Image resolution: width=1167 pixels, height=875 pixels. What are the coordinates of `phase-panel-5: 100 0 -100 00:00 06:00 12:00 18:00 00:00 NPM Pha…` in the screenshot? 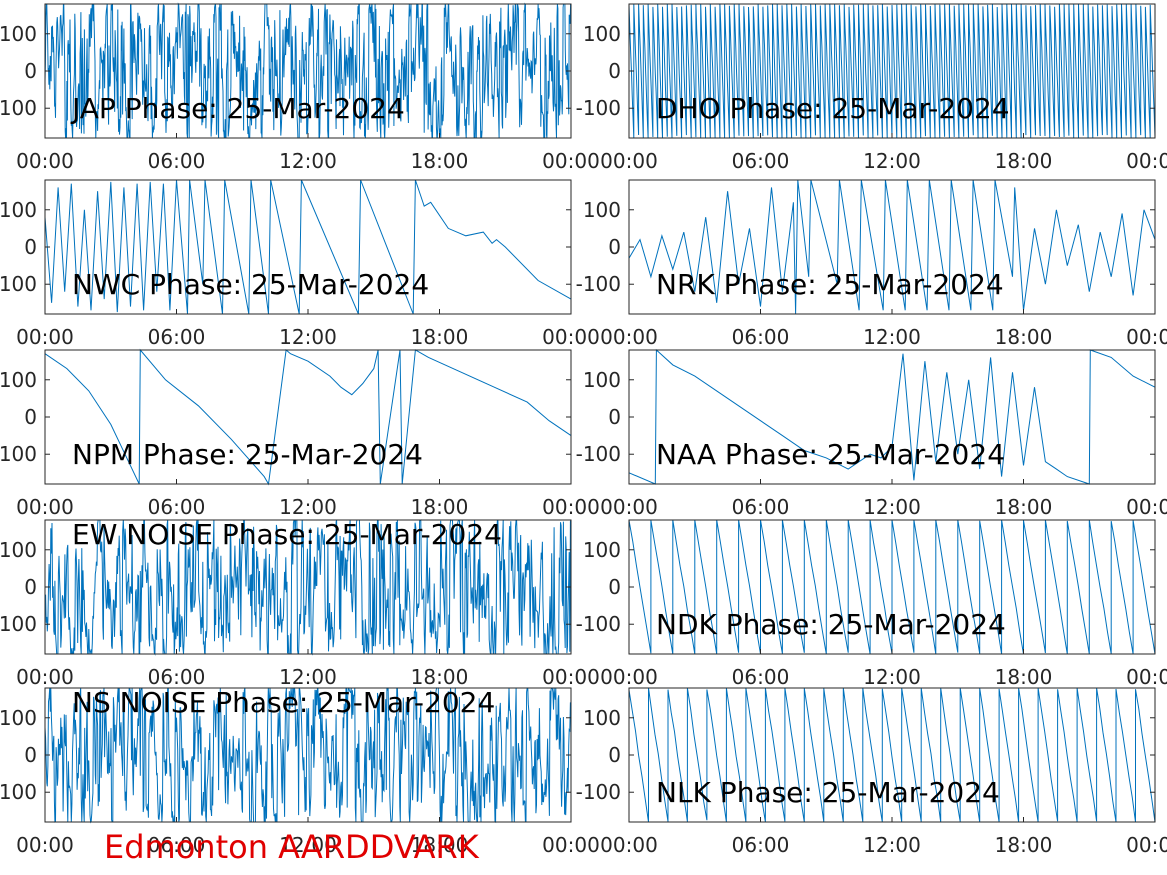 It's located at (300, 433).